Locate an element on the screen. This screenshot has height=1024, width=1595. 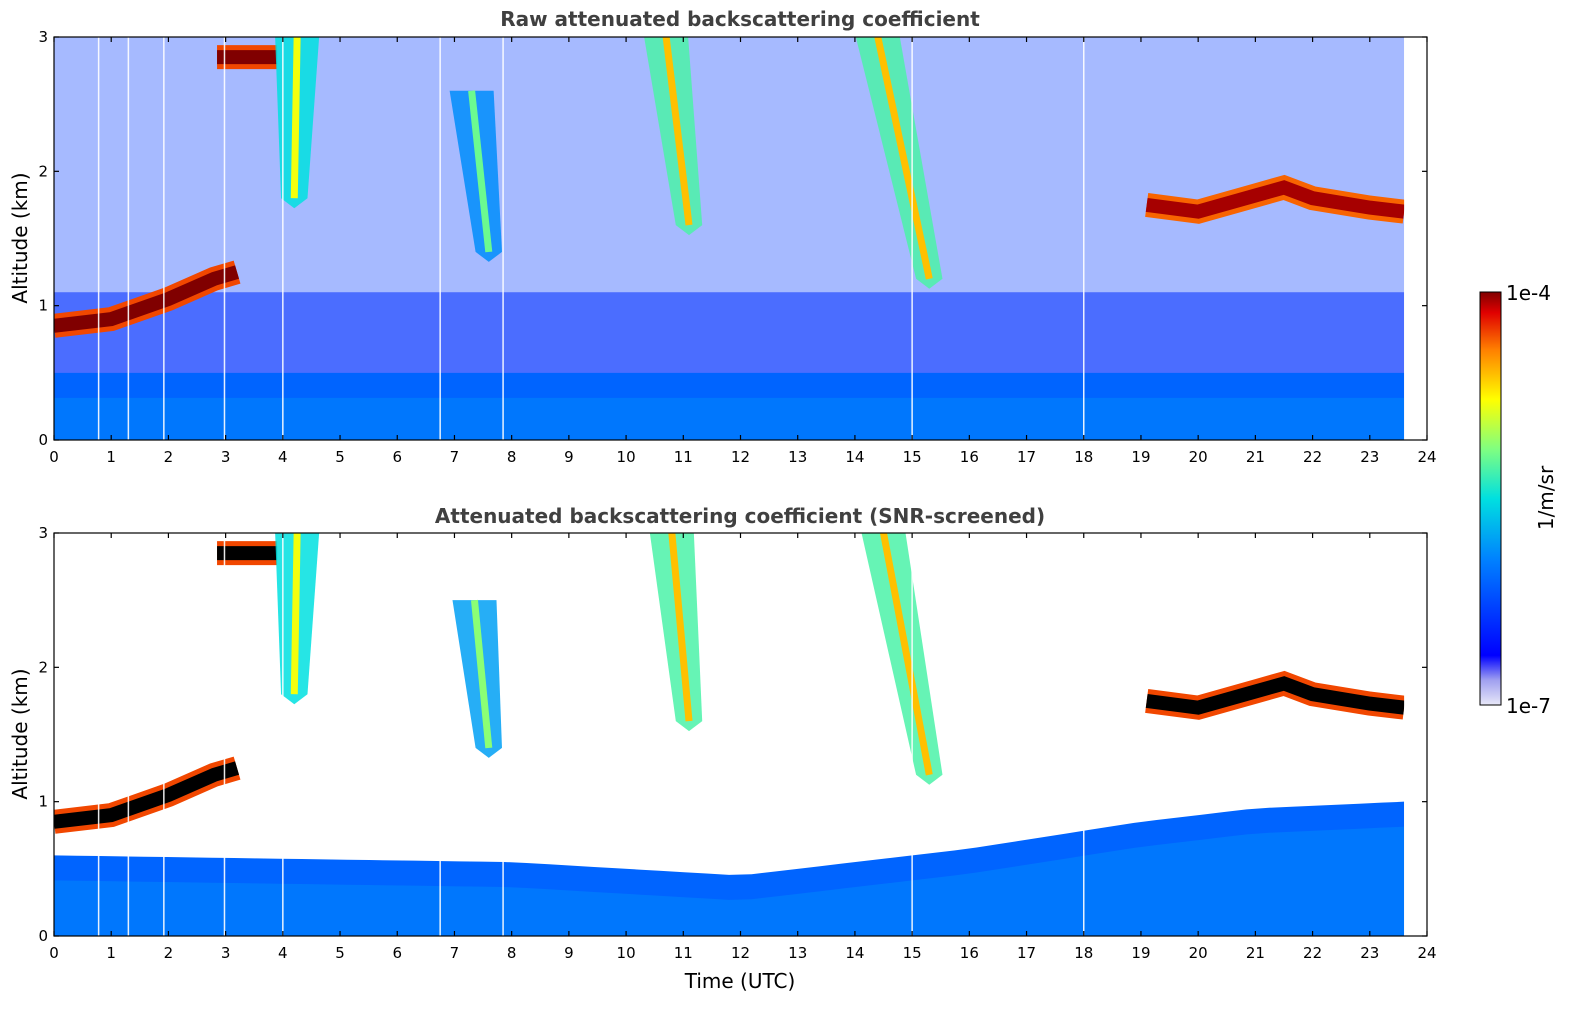
colorbar: 1e-4 1e-7 1/m/sr is located at coordinates (1518, 499).